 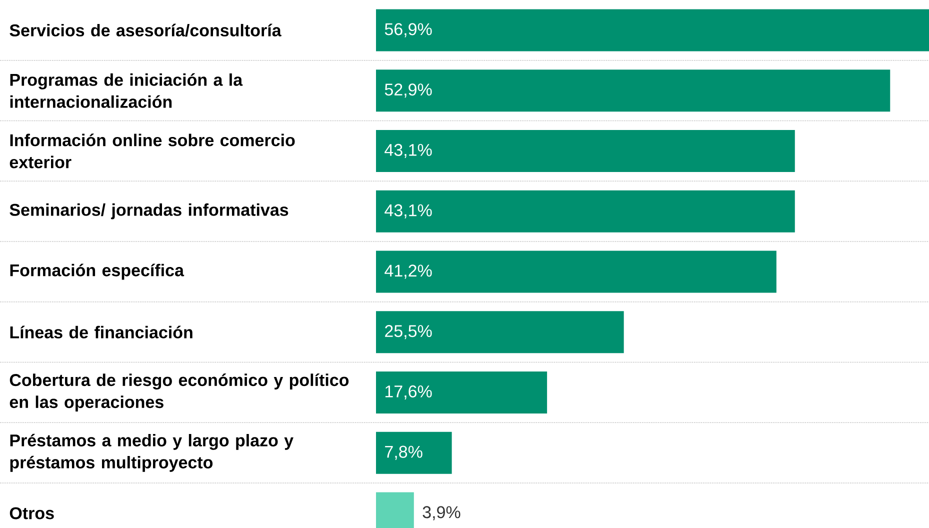 I want to click on data-label: 7,8%, so click(x=403, y=453).